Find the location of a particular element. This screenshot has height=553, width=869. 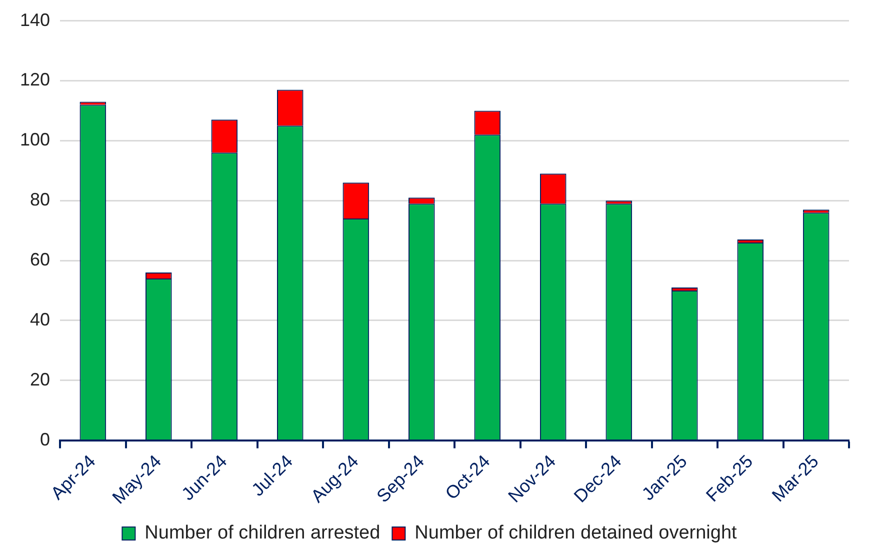

y-tick-label: 120 is located at coordinates (35, 80).